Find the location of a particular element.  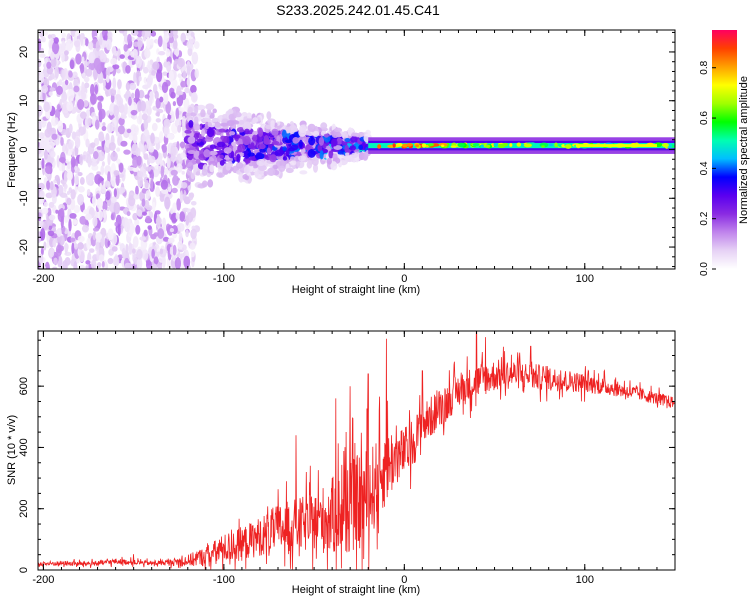

colorbar-label: Normalized spectral amplitude is located at coordinates (744, 150).